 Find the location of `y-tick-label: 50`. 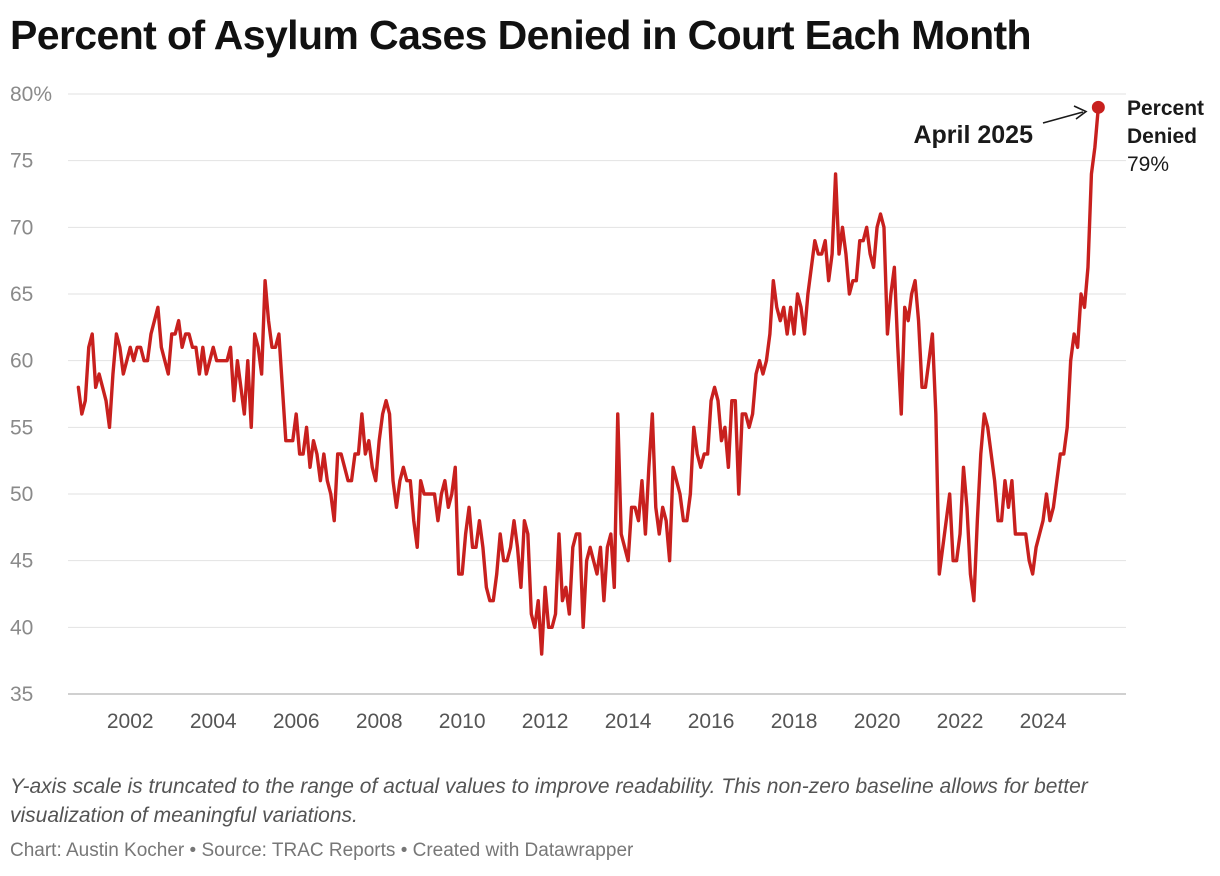

y-tick-label: 50 is located at coordinates (21, 494).